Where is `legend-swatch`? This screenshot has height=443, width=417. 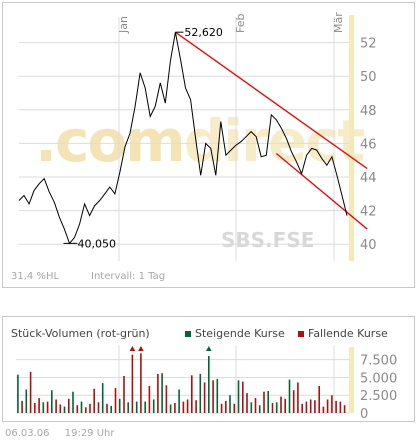 legend-swatch is located at coordinates (188, 334).